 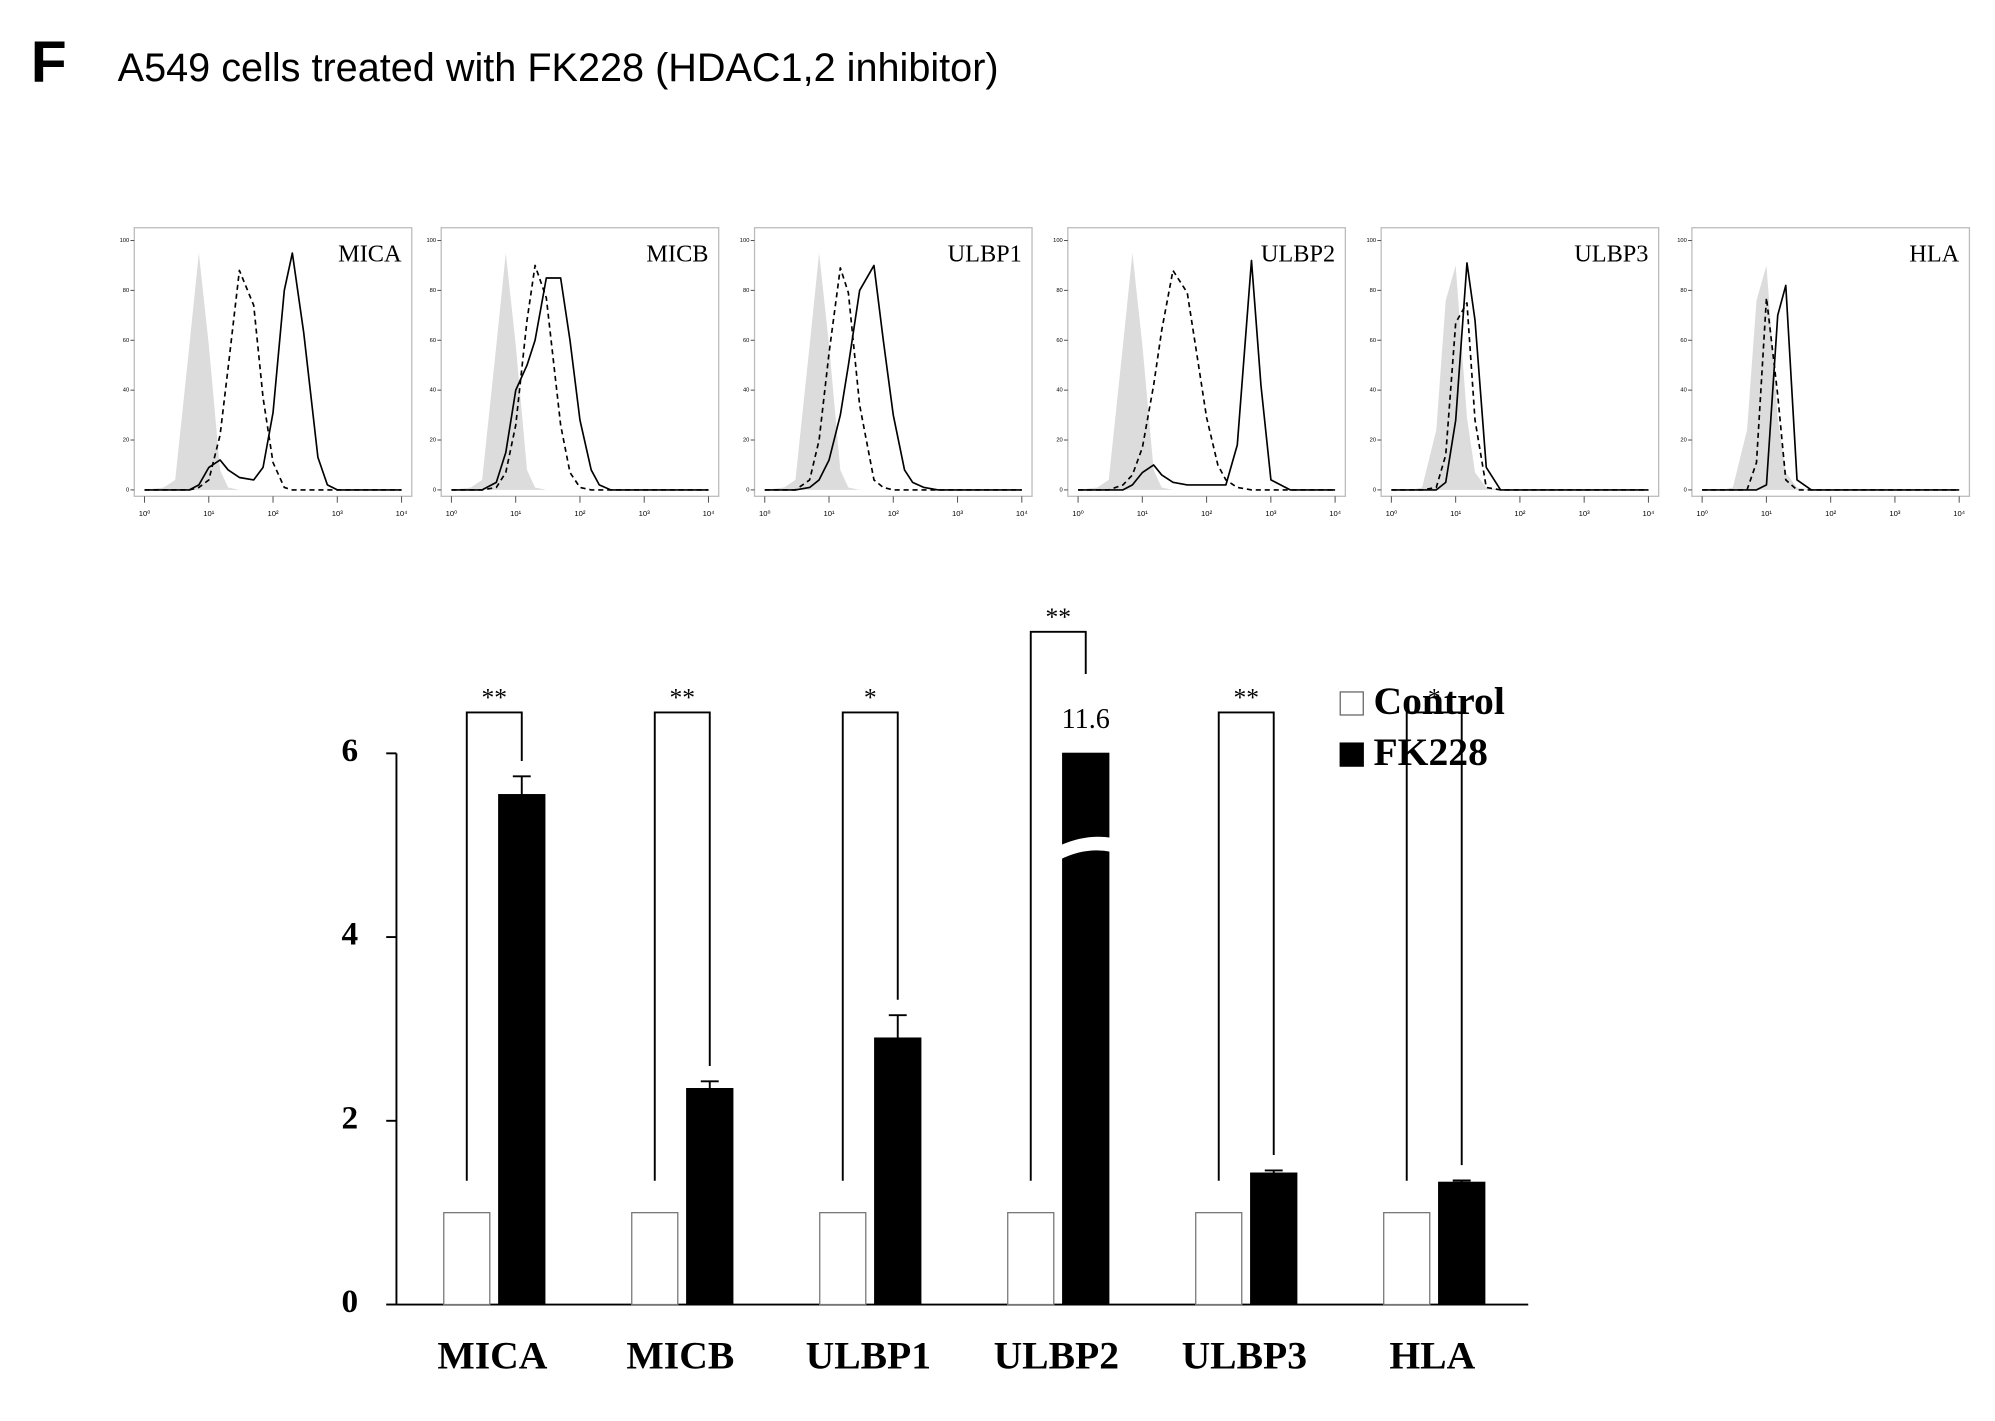 I want to click on panel-marker-label: ULBP2, so click(x=1298, y=253).